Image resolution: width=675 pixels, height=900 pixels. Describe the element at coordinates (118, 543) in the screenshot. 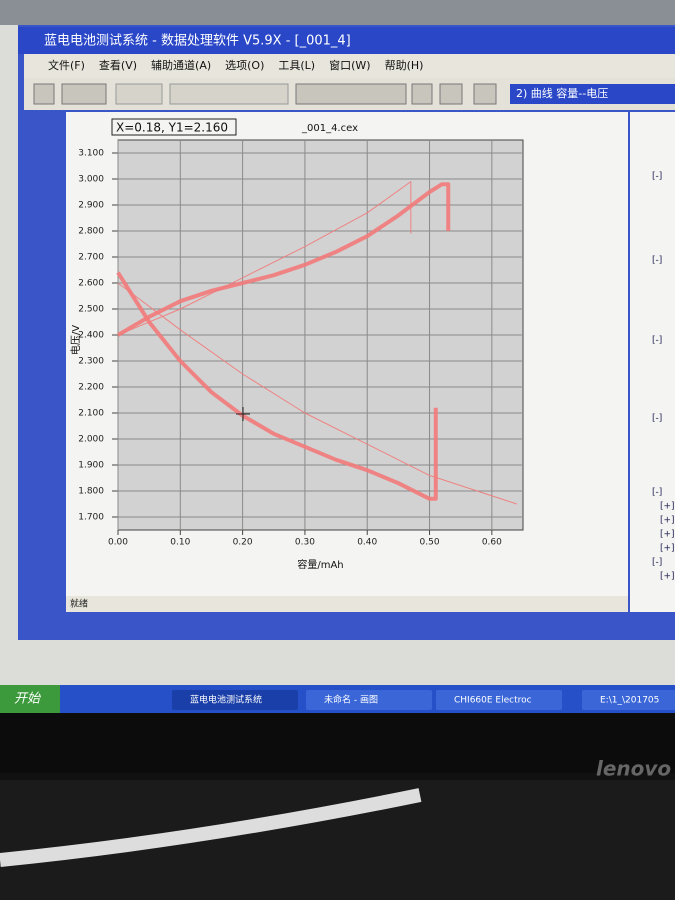

I see `x-tick-label: 0.00` at that location.